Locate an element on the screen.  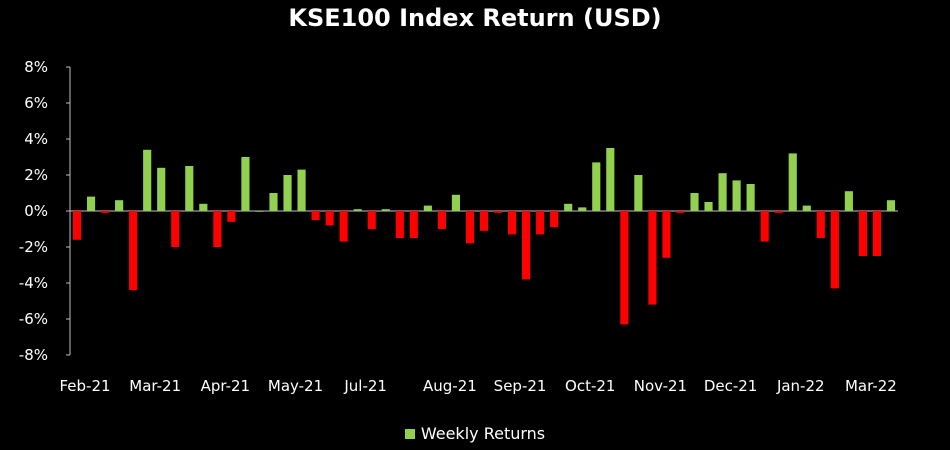
y-tick-label: -4% is located at coordinates (33, 283).